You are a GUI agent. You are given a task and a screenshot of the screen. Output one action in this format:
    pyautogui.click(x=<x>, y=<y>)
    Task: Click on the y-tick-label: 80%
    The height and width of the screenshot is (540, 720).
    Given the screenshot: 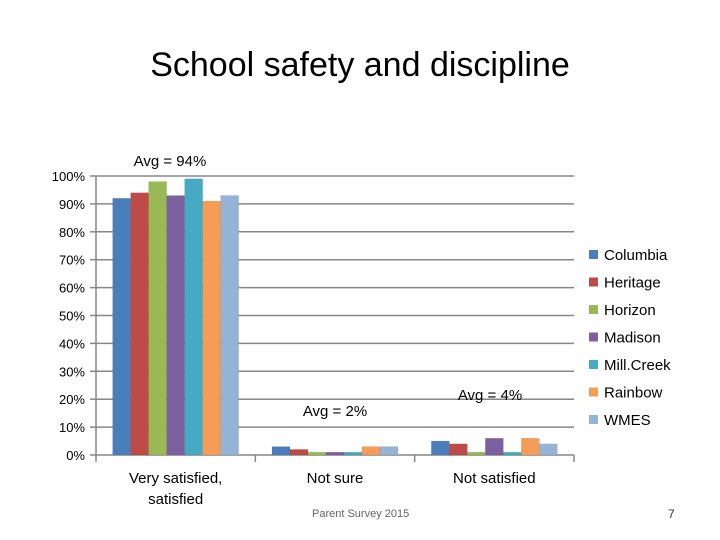 What is the action you would take?
    pyautogui.click(x=72, y=232)
    